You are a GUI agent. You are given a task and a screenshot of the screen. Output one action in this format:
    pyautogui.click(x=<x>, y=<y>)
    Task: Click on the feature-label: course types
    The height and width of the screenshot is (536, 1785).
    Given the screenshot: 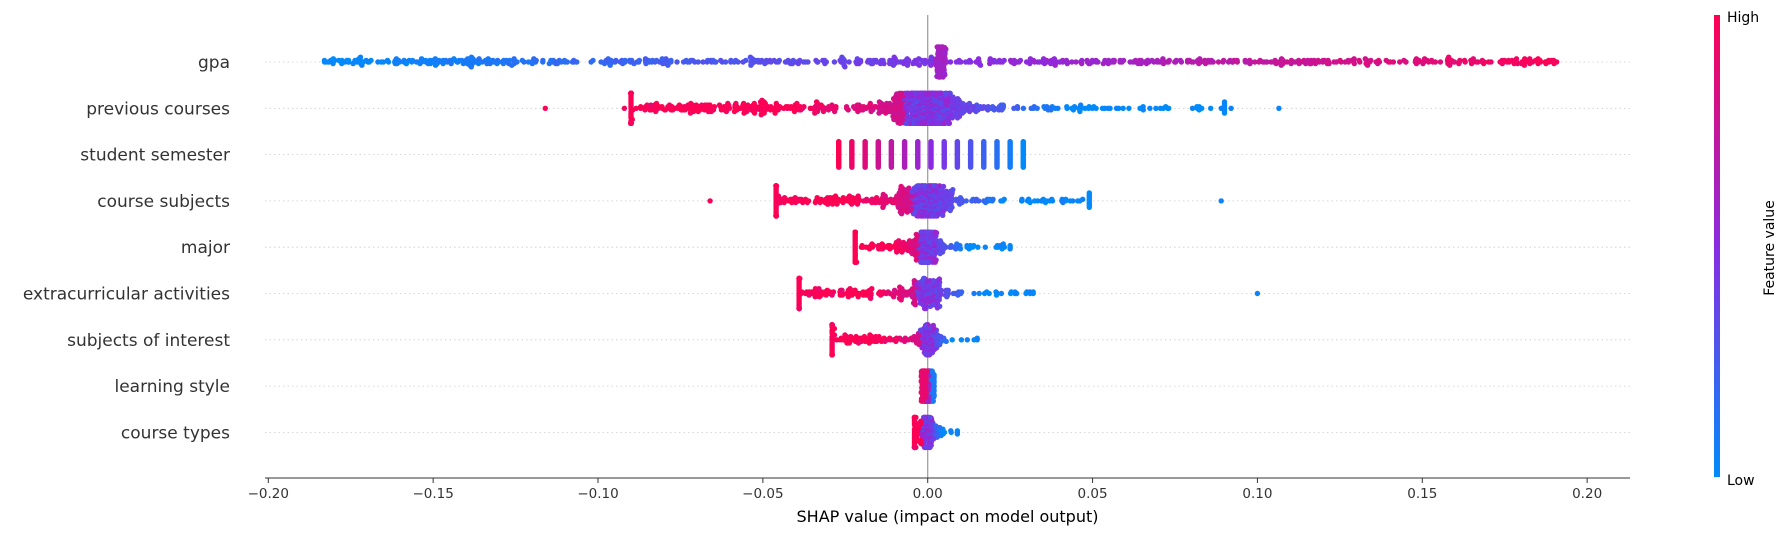 What is the action you would take?
    pyautogui.click(x=175, y=433)
    